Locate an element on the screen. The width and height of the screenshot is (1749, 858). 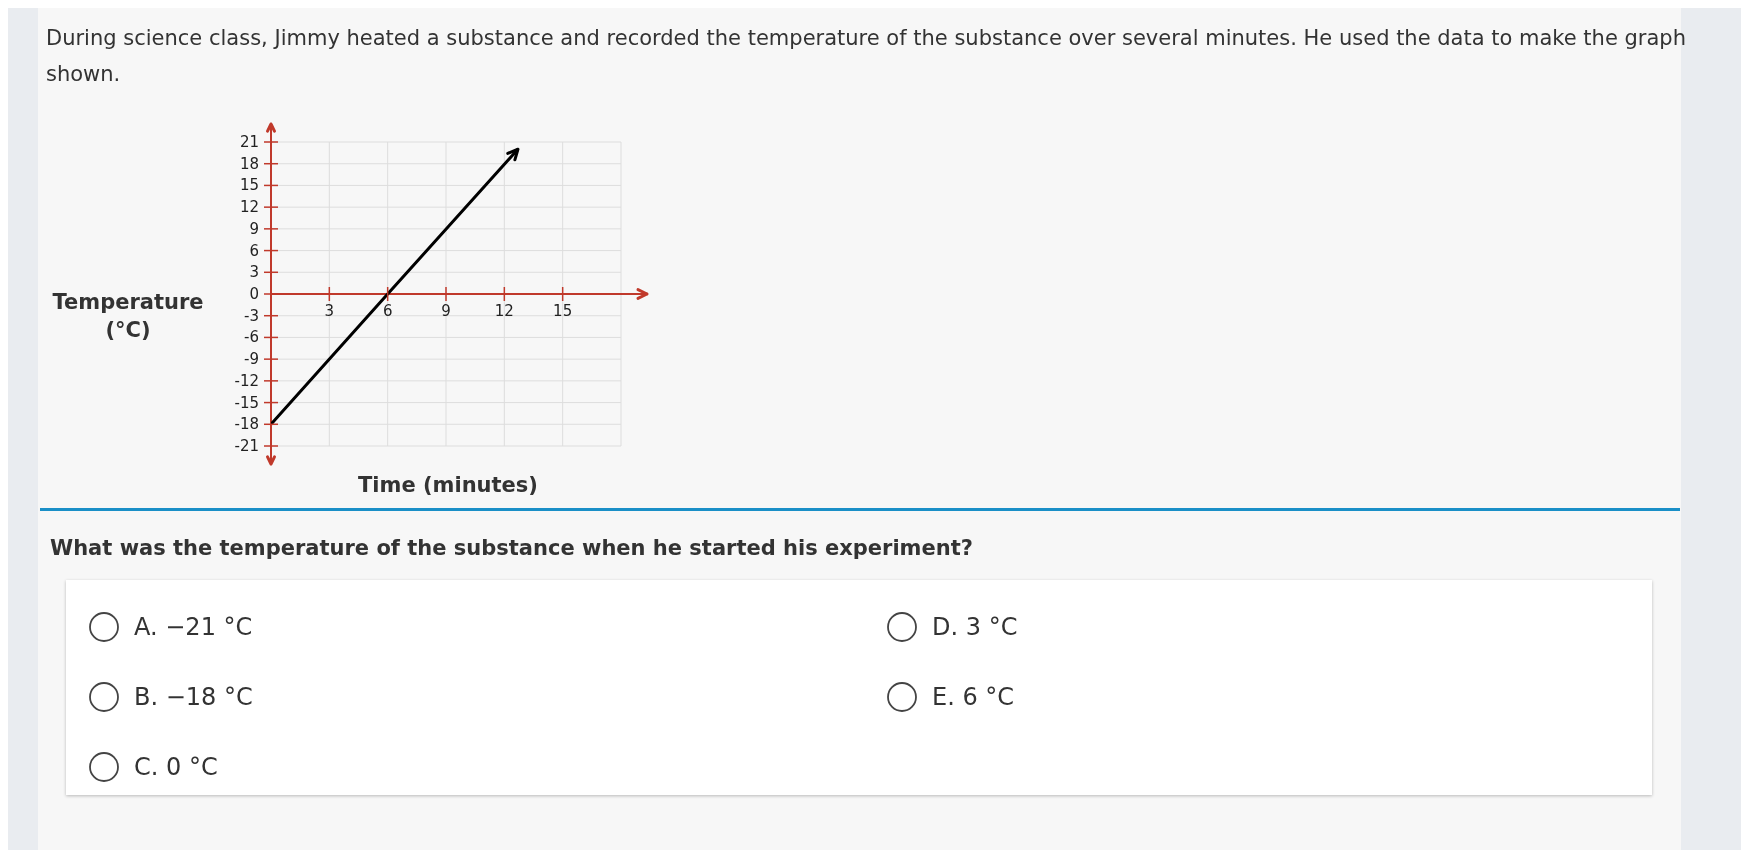
x-tick-label: 12 is located at coordinates (504, 311).